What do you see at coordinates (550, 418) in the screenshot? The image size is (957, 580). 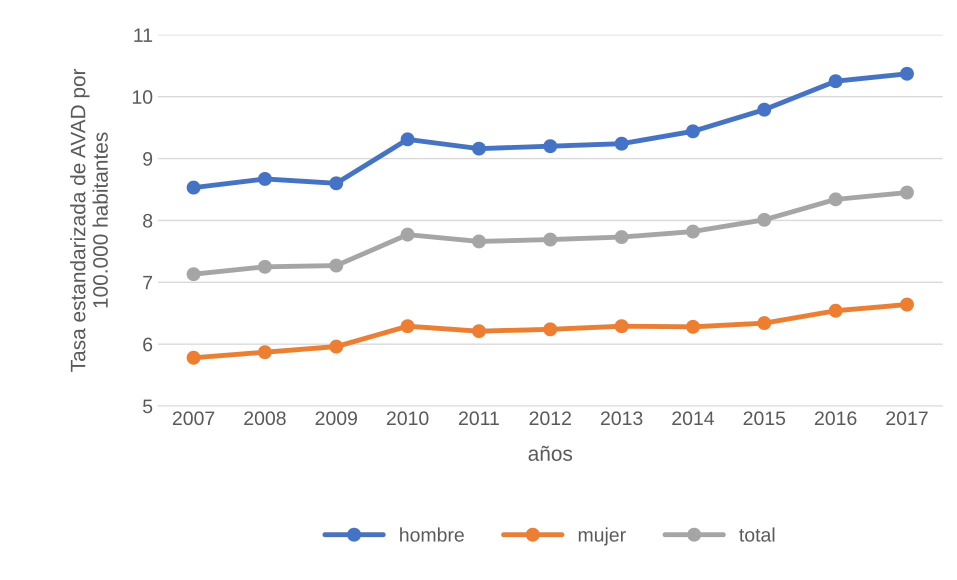 I see `x-tick-label: 2012` at bounding box center [550, 418].